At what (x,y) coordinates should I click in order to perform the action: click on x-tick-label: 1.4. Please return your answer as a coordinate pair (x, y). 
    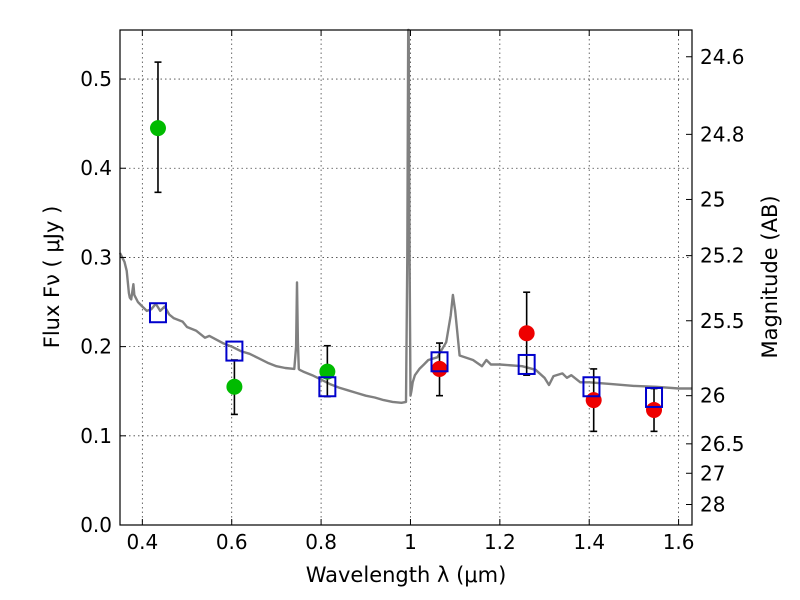
    Looking at the image, I should click on (589, 542).